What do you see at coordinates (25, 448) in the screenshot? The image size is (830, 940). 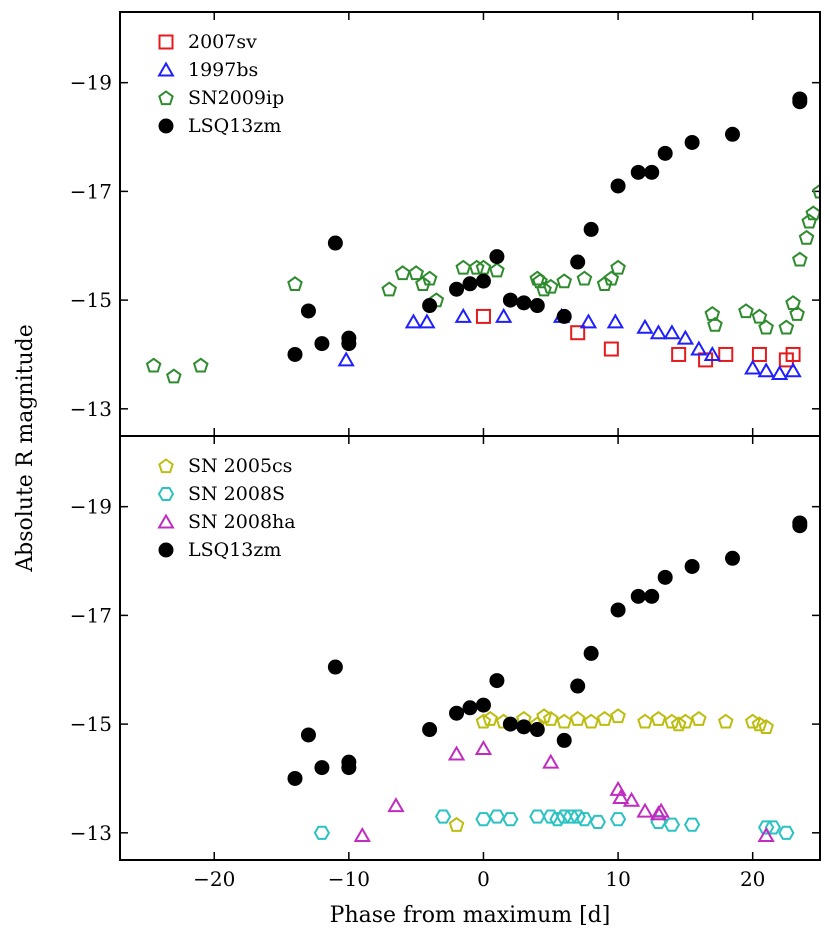 I see `y-axis-label: Absolute R magnitude` at bounding box center [25, 448].